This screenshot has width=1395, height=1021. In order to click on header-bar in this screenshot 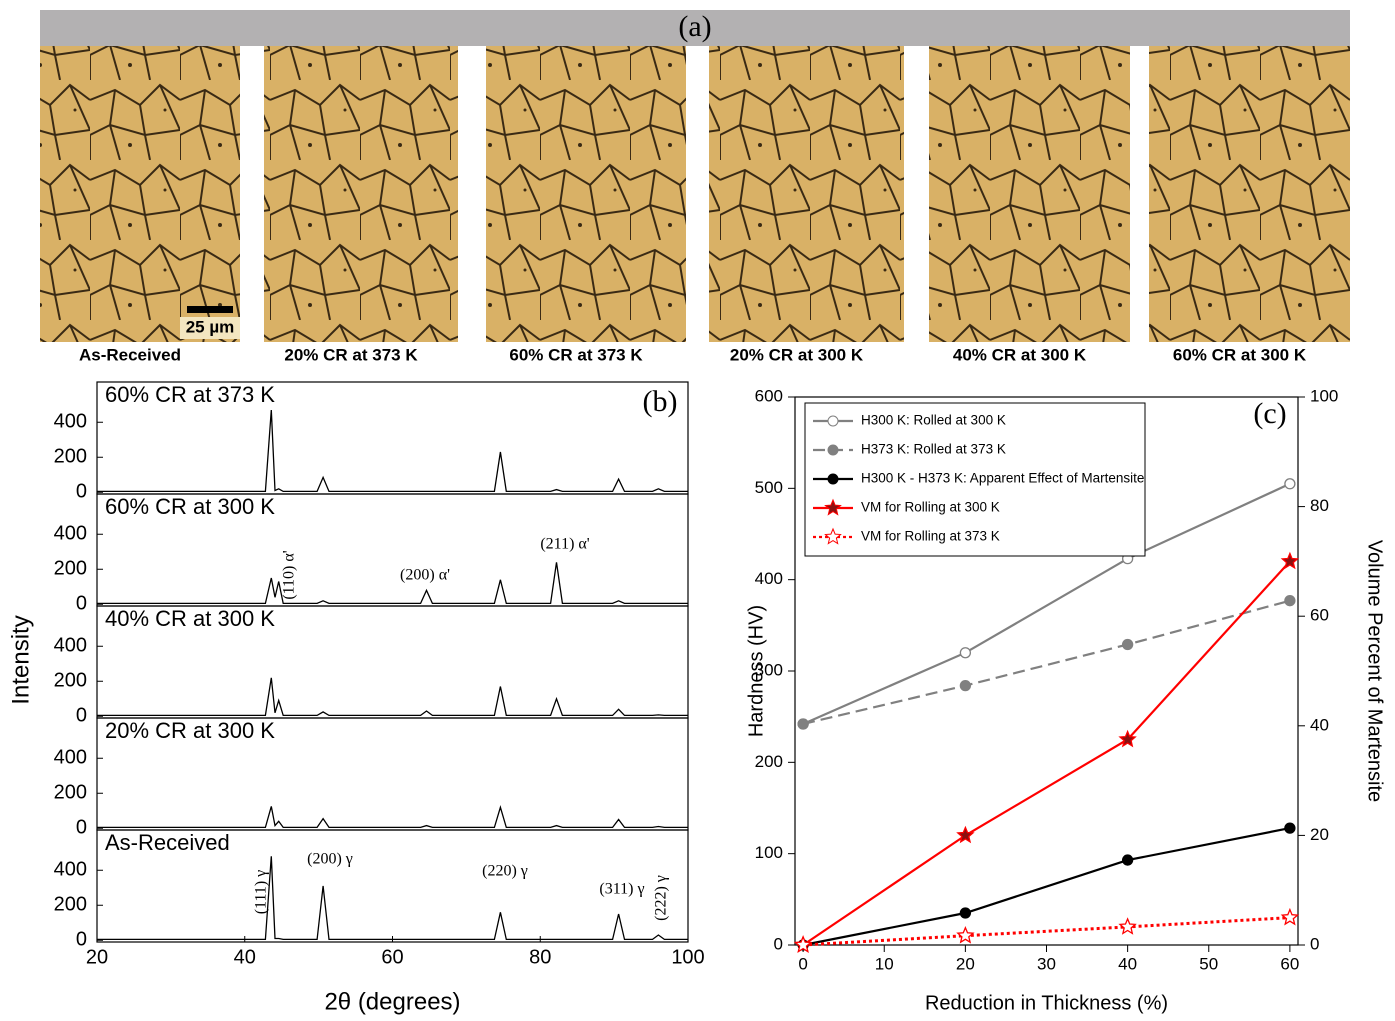, I will do `click(695, 28)`.